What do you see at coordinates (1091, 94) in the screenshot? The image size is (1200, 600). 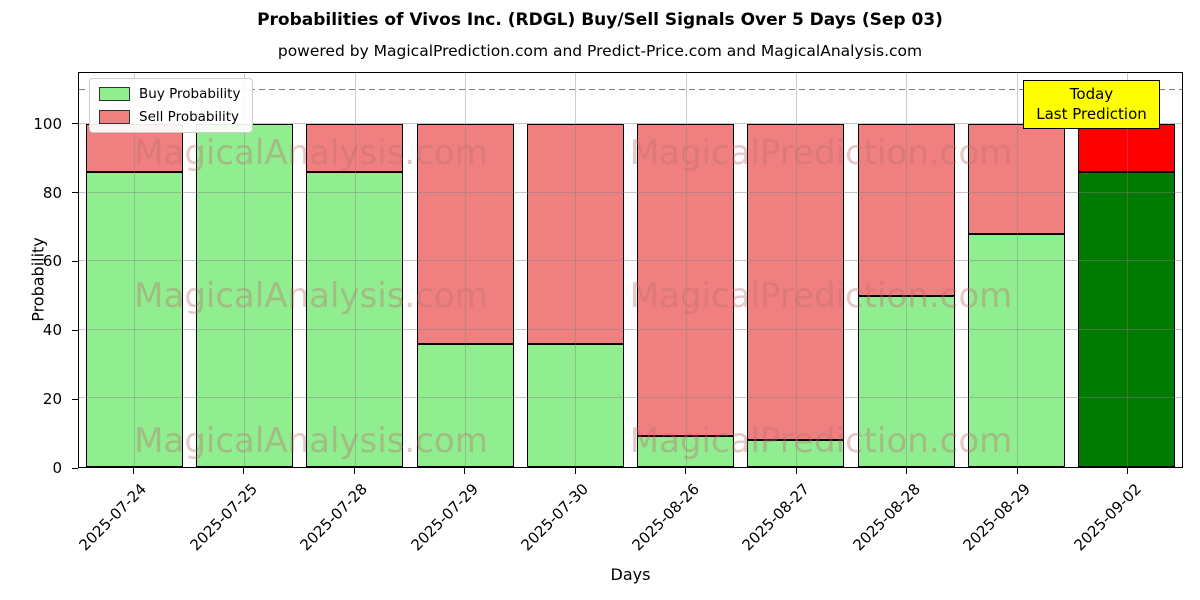 I see `annotation-line-1: Today` at bounding box center [1091, 94].